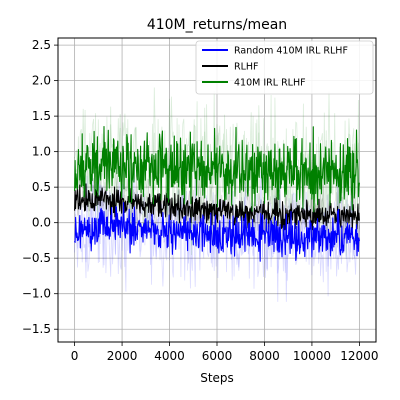  What do you see at coordinates (36, 329) in the screenshot?
I see `y-tick-label: −1.5` at bounding box center [36, 329].